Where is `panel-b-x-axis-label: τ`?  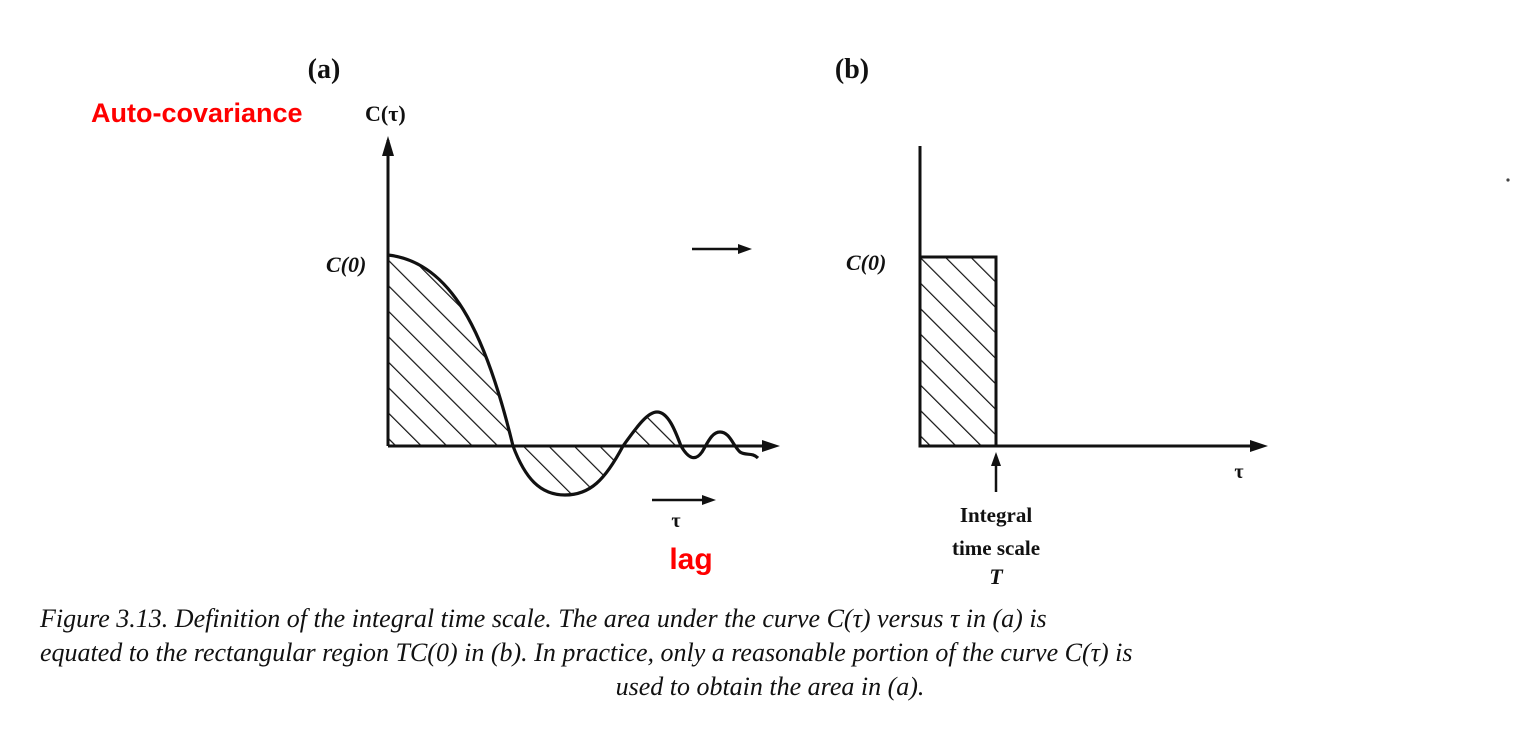
panel-b-x-axis-label: τ is located at coordinates (1238, 472).